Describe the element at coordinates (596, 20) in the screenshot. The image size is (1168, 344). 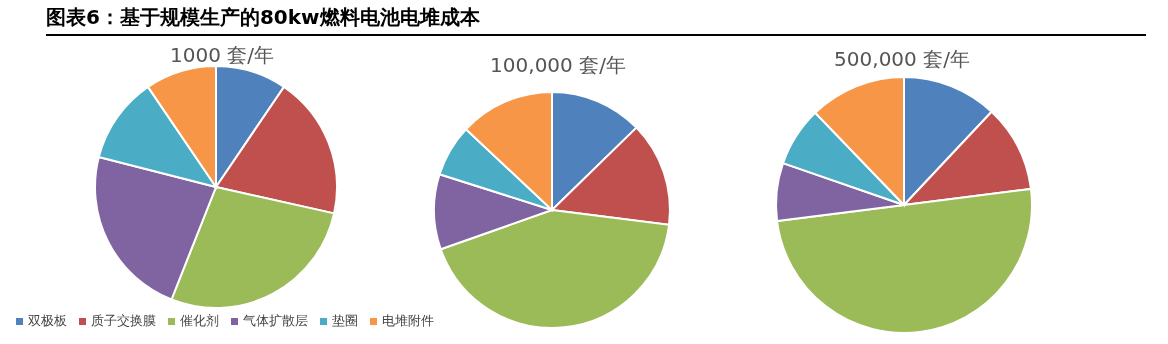
I see `text: 图表6：基于规模生产的80kw燃料电池电堆成本` at that location.